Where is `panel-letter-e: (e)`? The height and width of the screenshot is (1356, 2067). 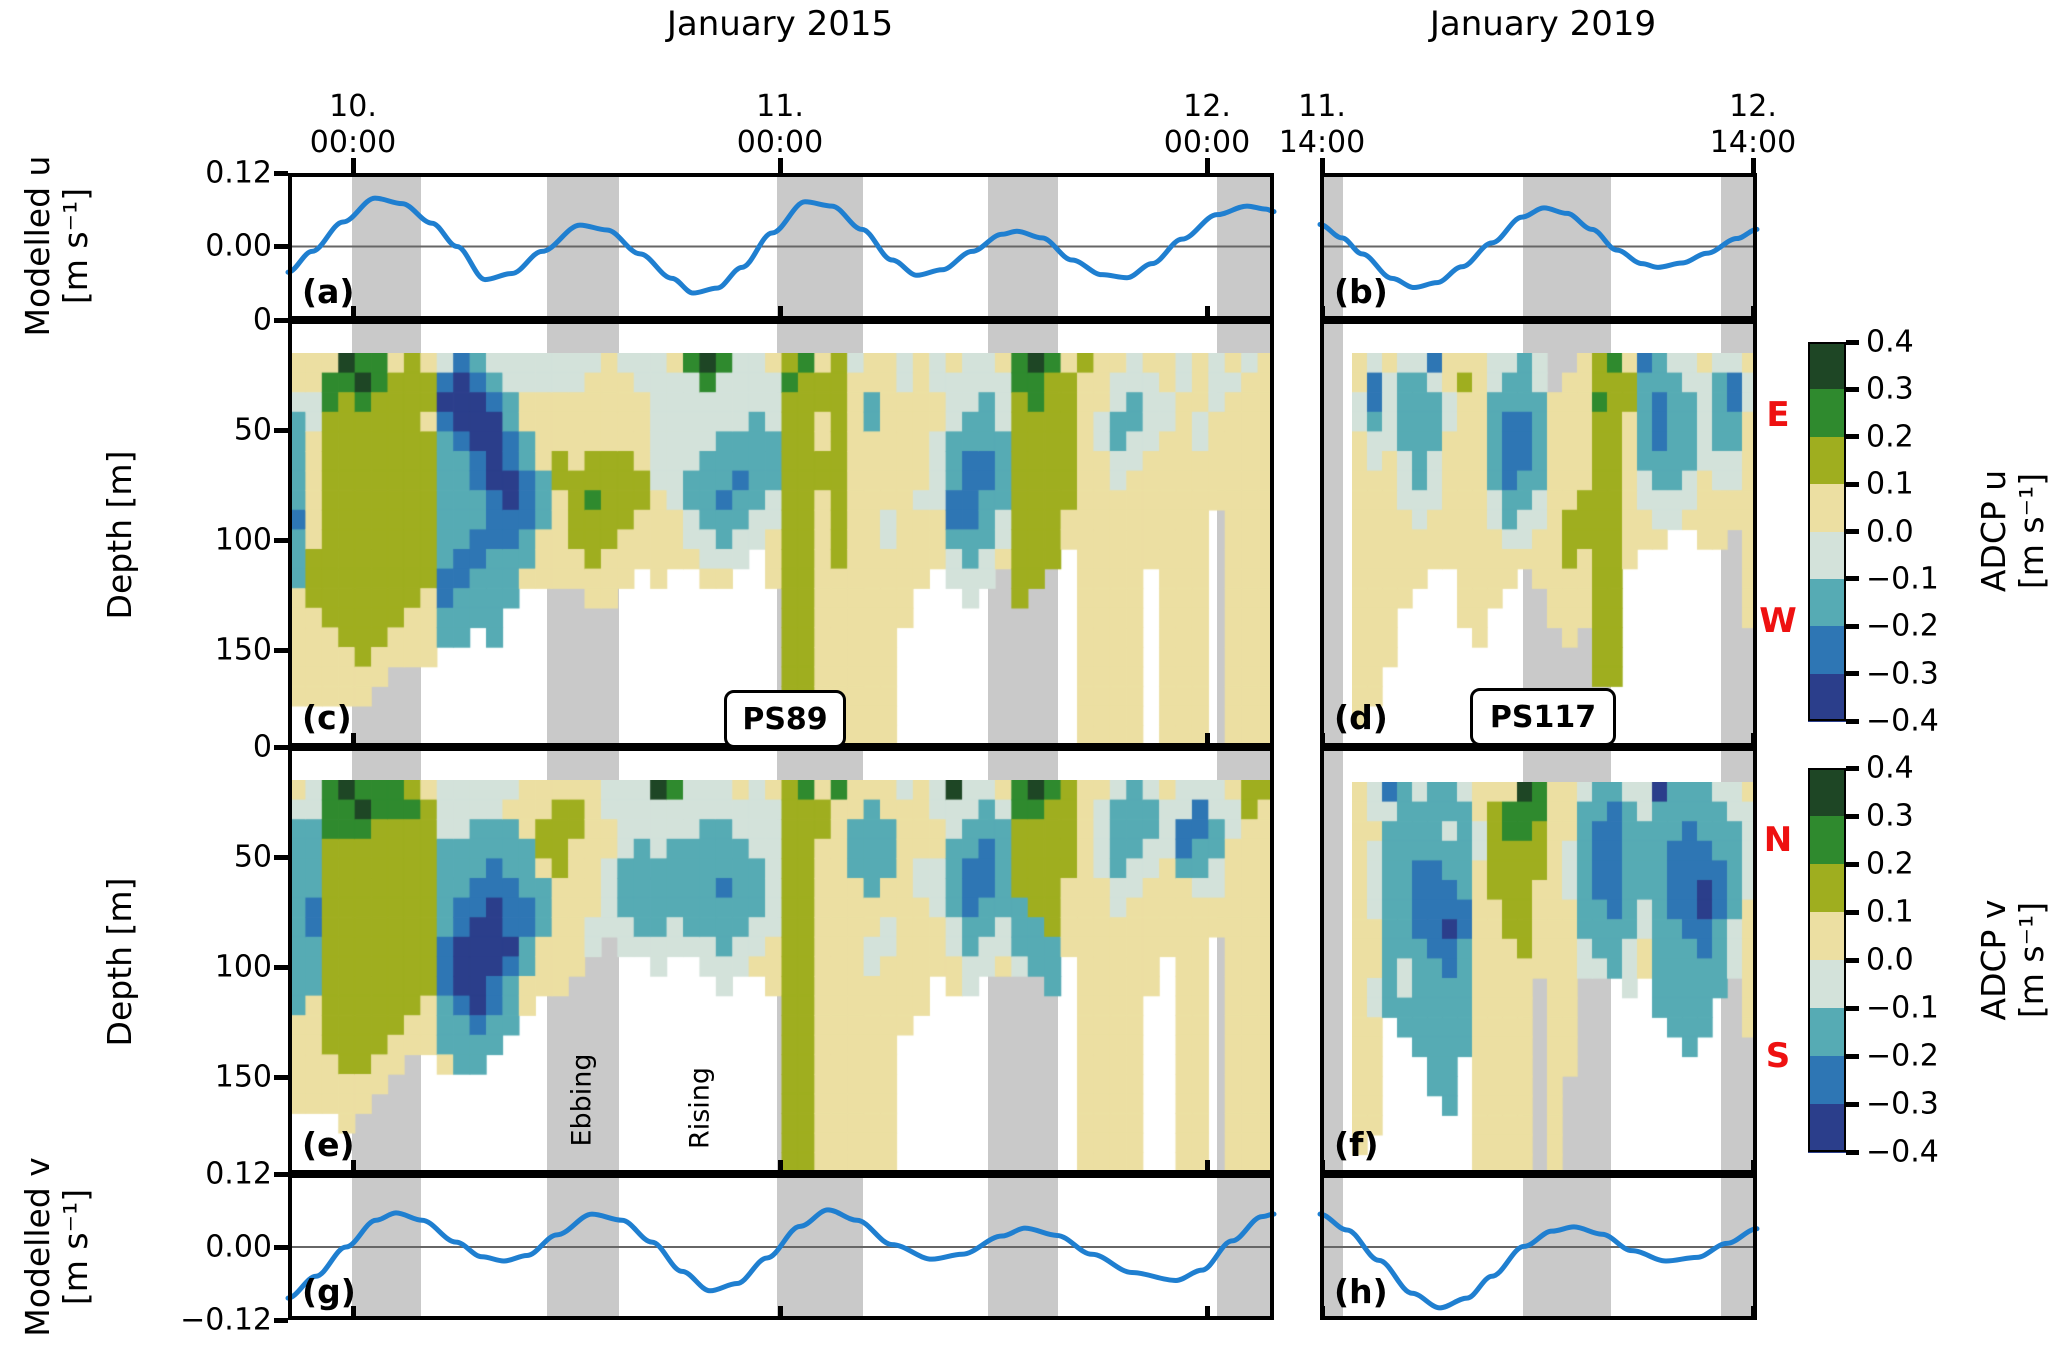
panel-letter-e: (e) is located at coordinates (328, 1144).